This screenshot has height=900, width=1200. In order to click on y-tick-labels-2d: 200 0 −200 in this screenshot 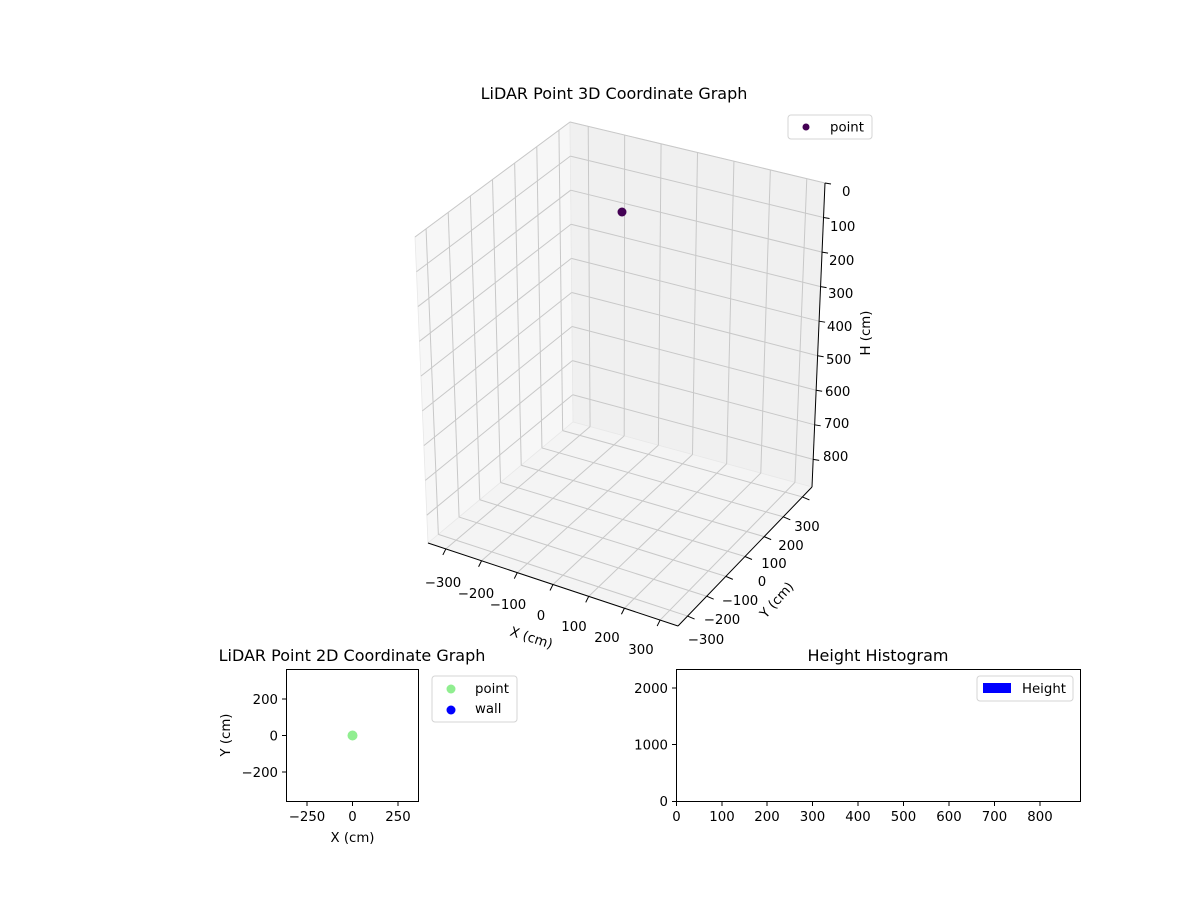, I will do `click(259, 737)`.